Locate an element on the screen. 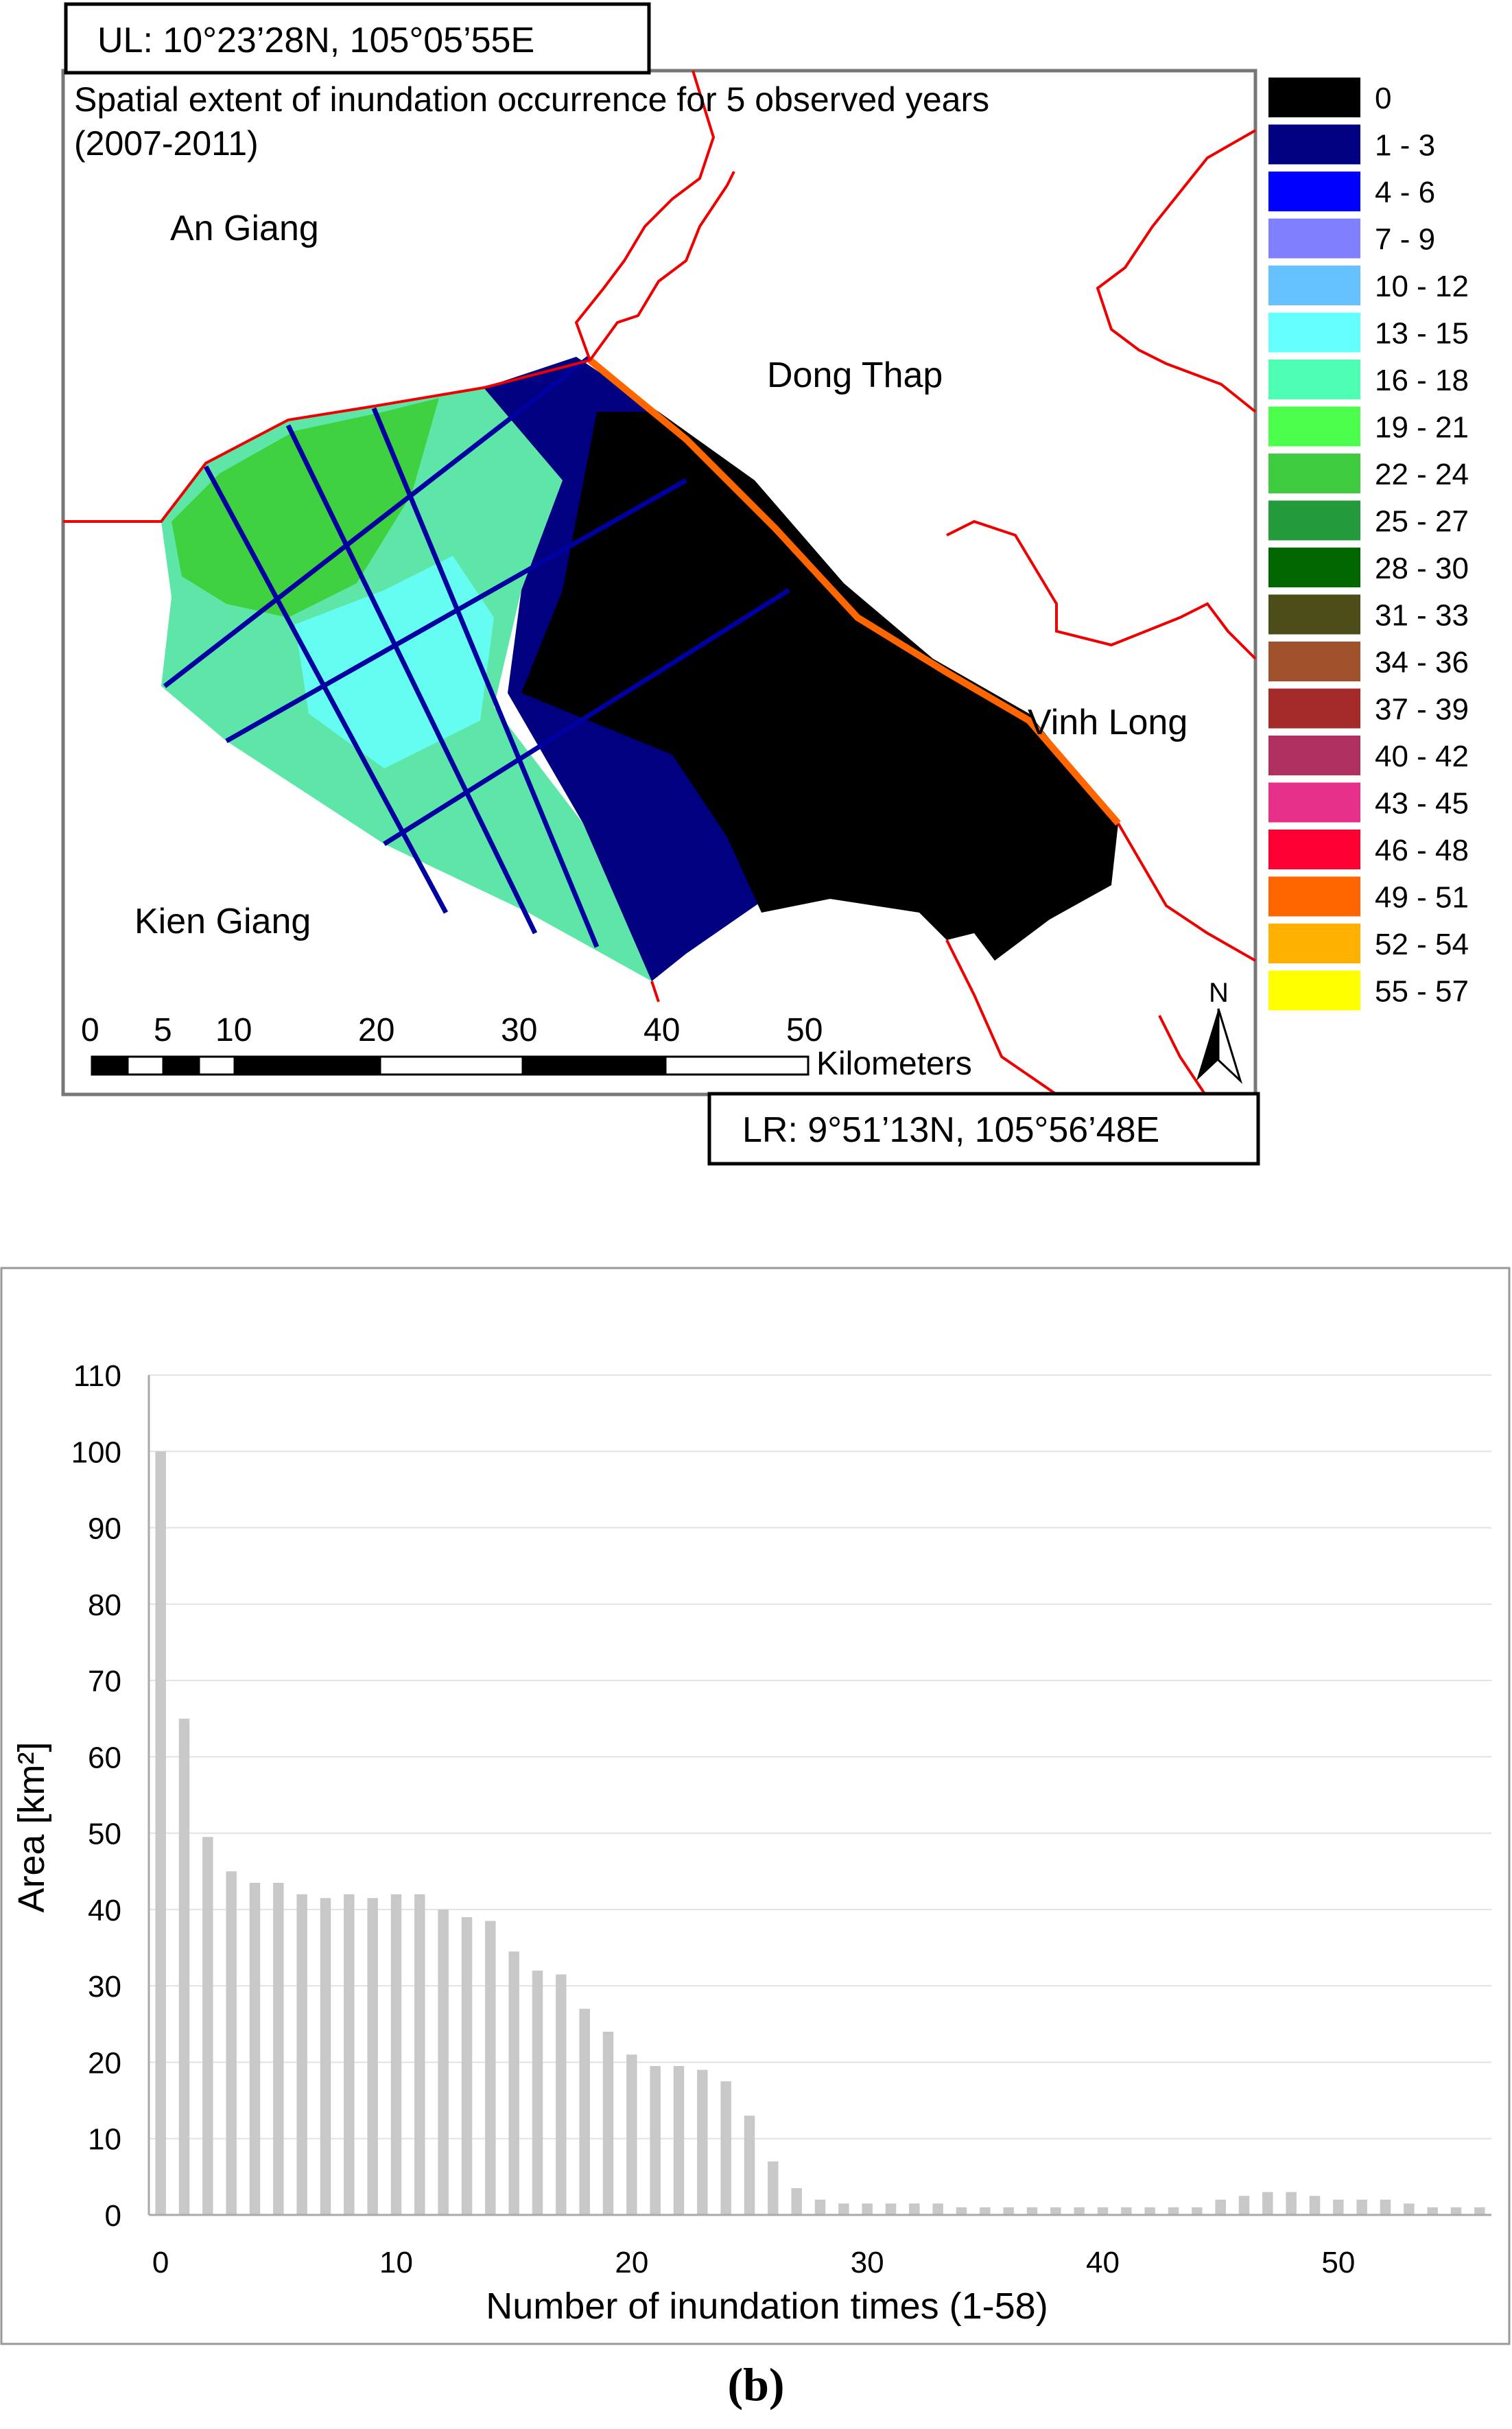  raster-cyan-strip is located at coordinates (395, 662).